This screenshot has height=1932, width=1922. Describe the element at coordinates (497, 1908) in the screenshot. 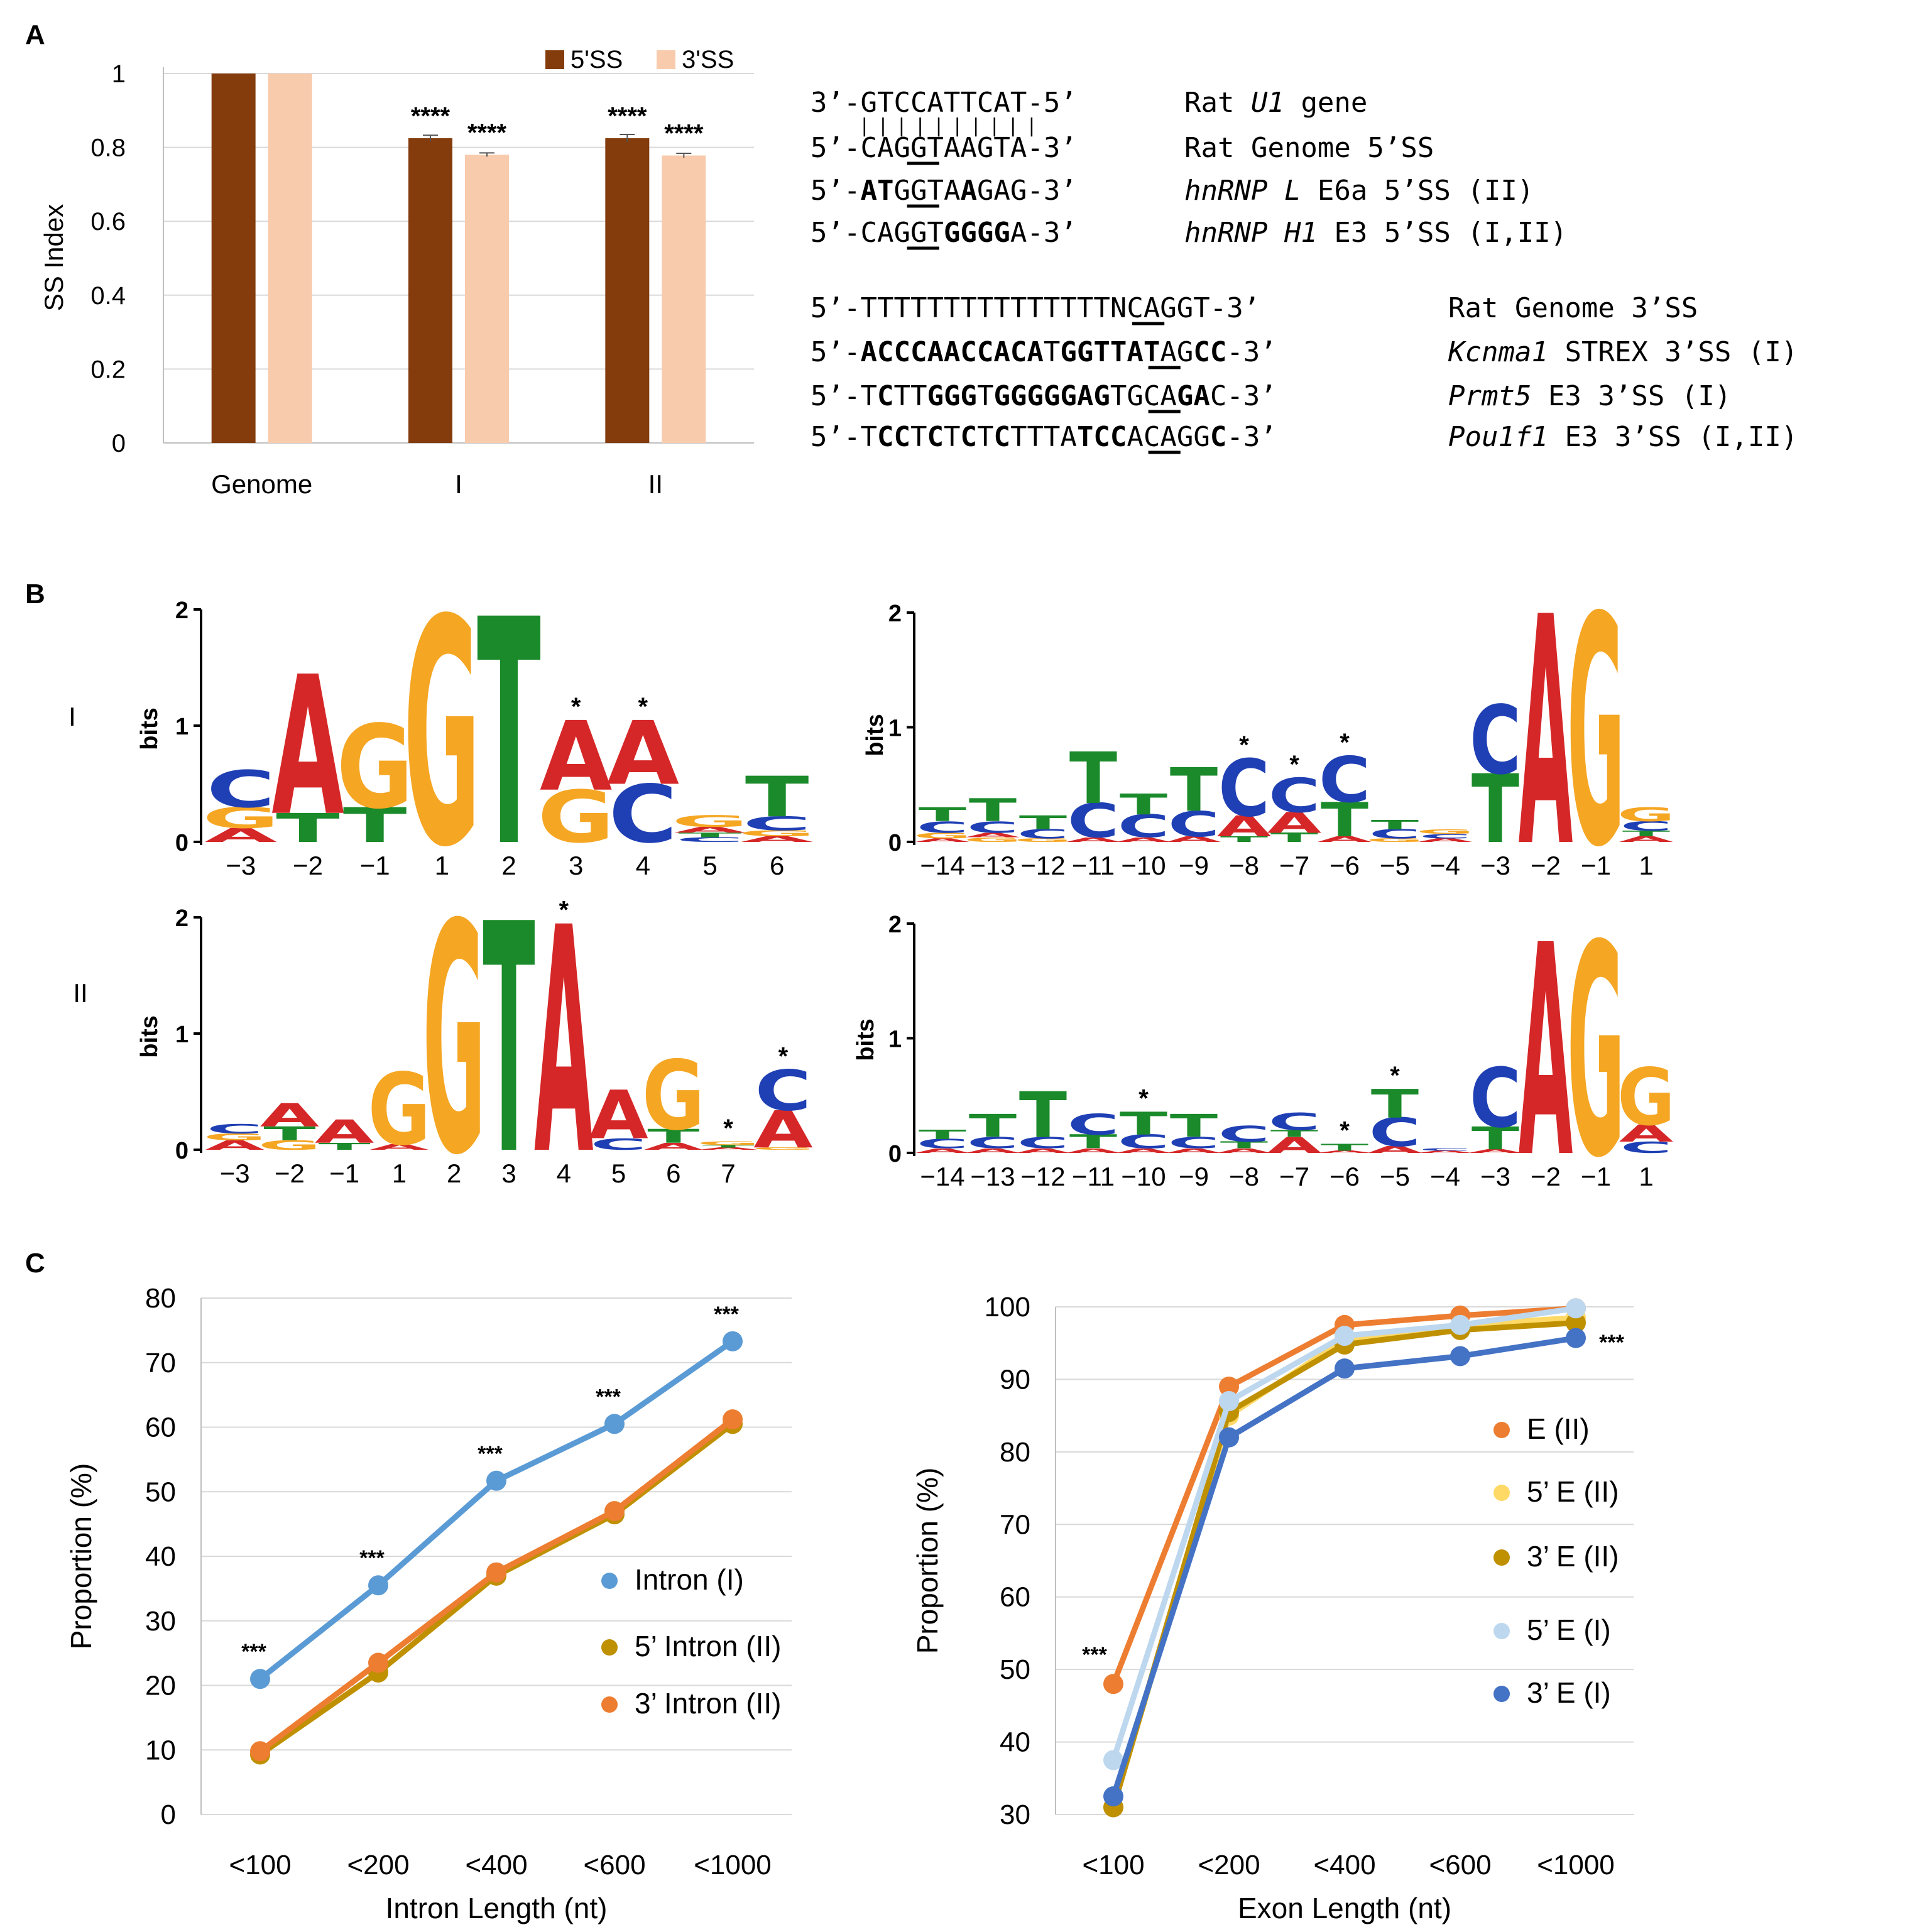

I see `x-axis-label: Intron Length (nt)` at that location.